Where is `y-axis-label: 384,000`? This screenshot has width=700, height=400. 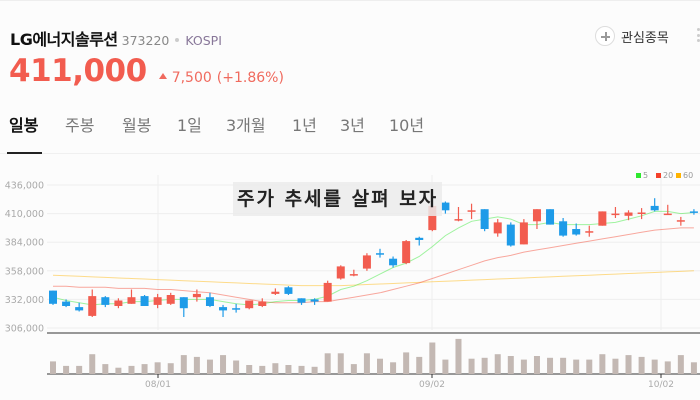
y-axis-label: 384,000 is located at coordinates (24, 243).